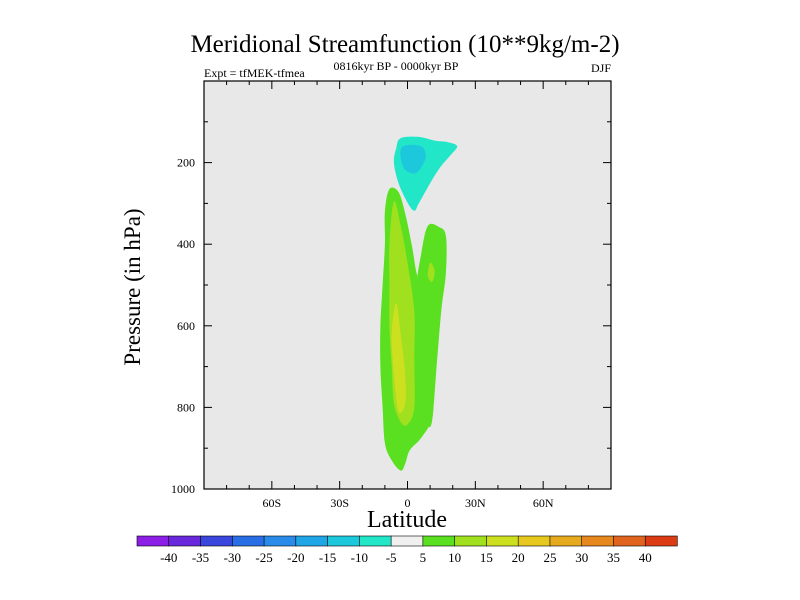 Image resolution: width=800 pixels, height=600 pixels. I want to click on chart-title: Meridional Streamfunction (10**9kg/m-2), so click(404, 44).